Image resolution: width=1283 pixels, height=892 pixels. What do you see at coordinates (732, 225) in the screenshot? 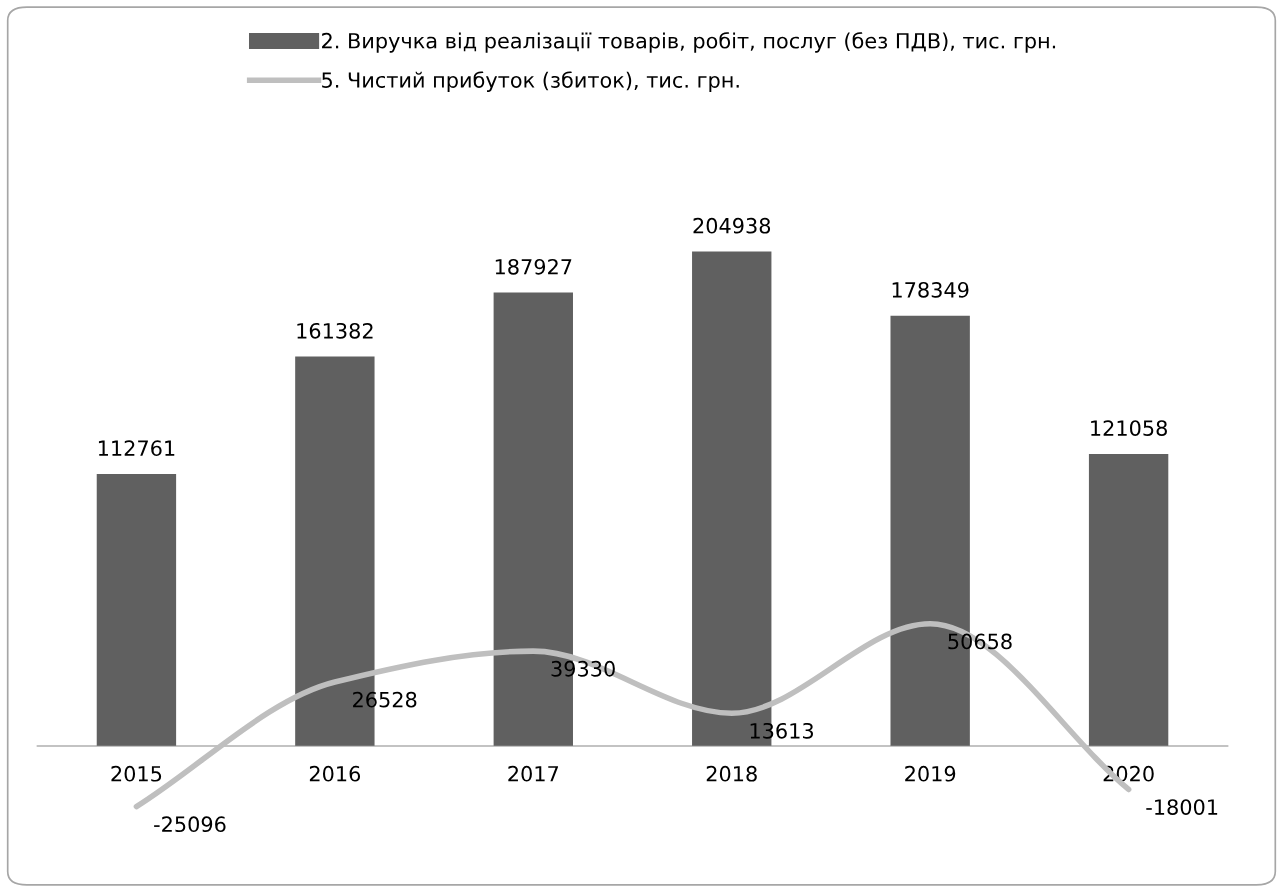
I see `data-label: 204938` at bounding box center [732, 225].